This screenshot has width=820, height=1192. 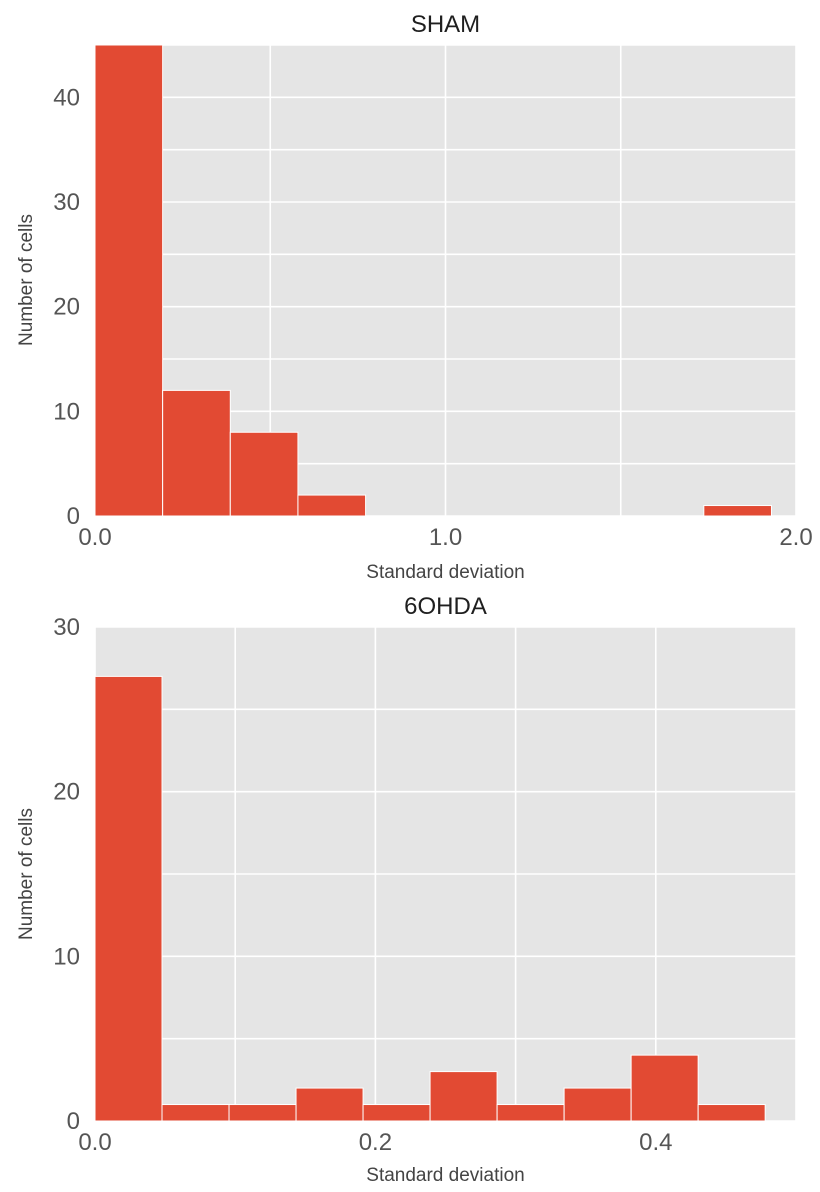 What do you see at coordinates (375, 1142) in the screenshot?
I see `6ohda-xtick-label: 0.2` at bounding box center [375, 1142].